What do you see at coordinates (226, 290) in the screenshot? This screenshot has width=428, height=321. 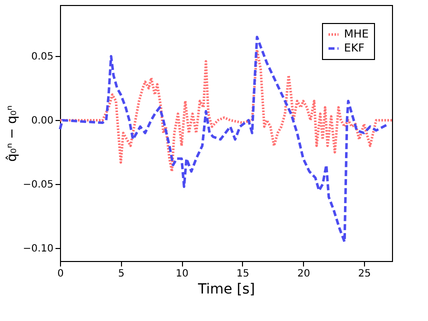 I see `x-axis-title: Time [s]` at bounding box center [226, 290].